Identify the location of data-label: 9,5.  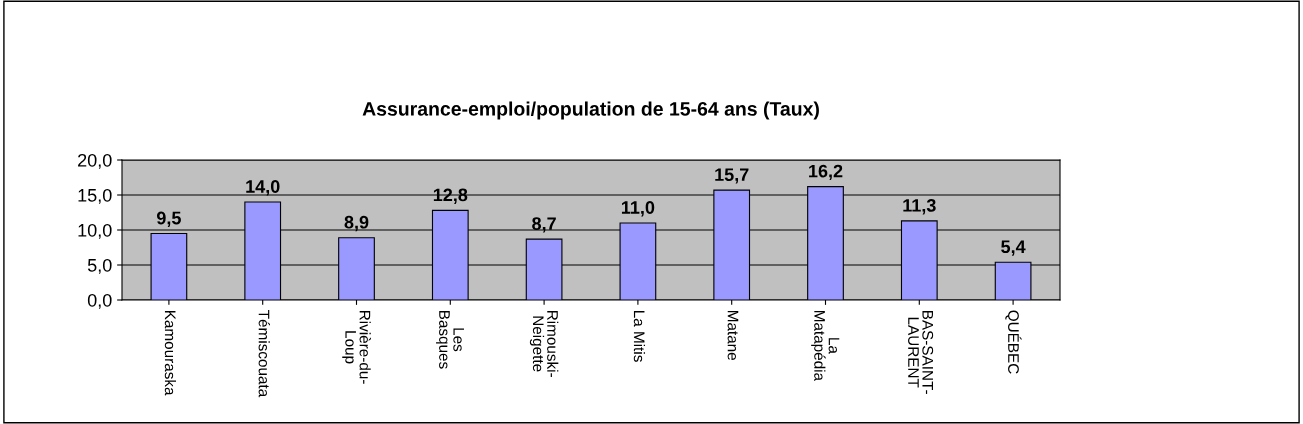
(168, 219).